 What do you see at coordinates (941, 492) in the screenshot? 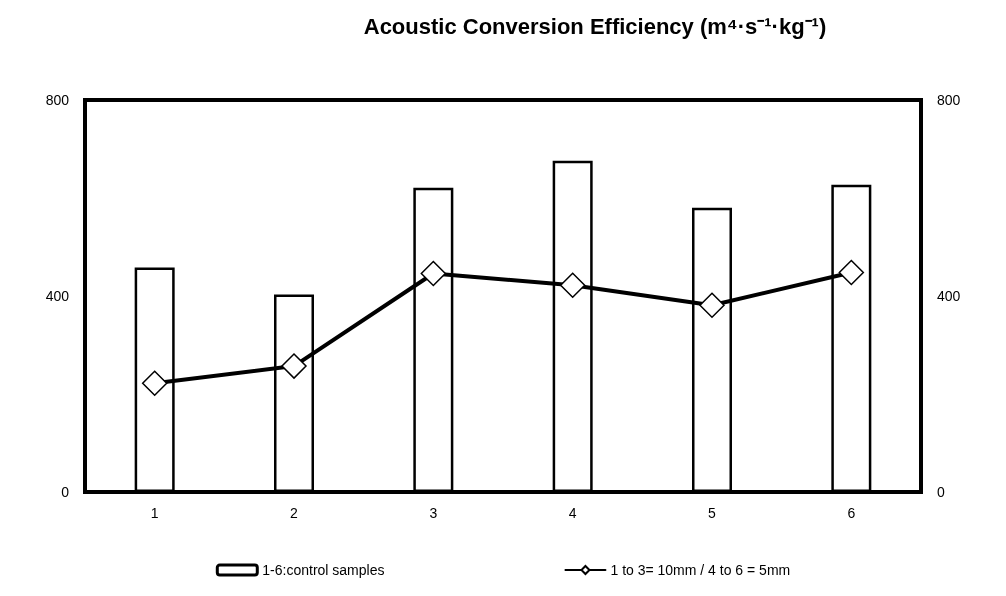
I see `y2-tick-label: 0` at bounding box center [941, 492].